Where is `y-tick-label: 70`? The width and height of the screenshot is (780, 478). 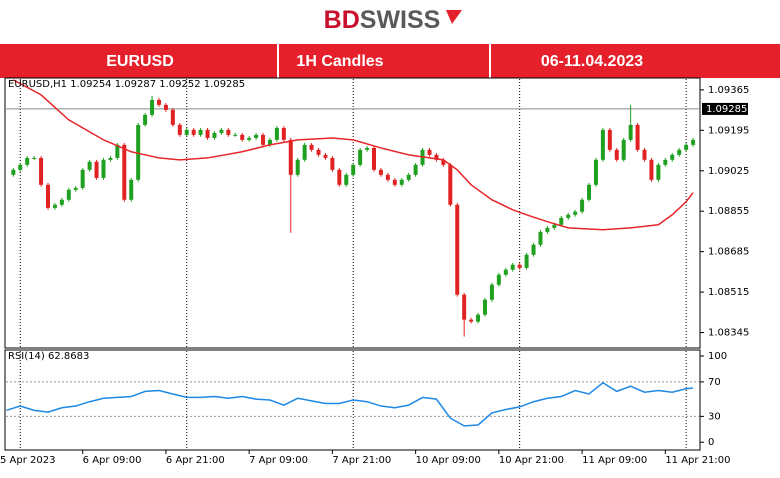
y-tick-label: 70 is located at coordinates (714, 382).